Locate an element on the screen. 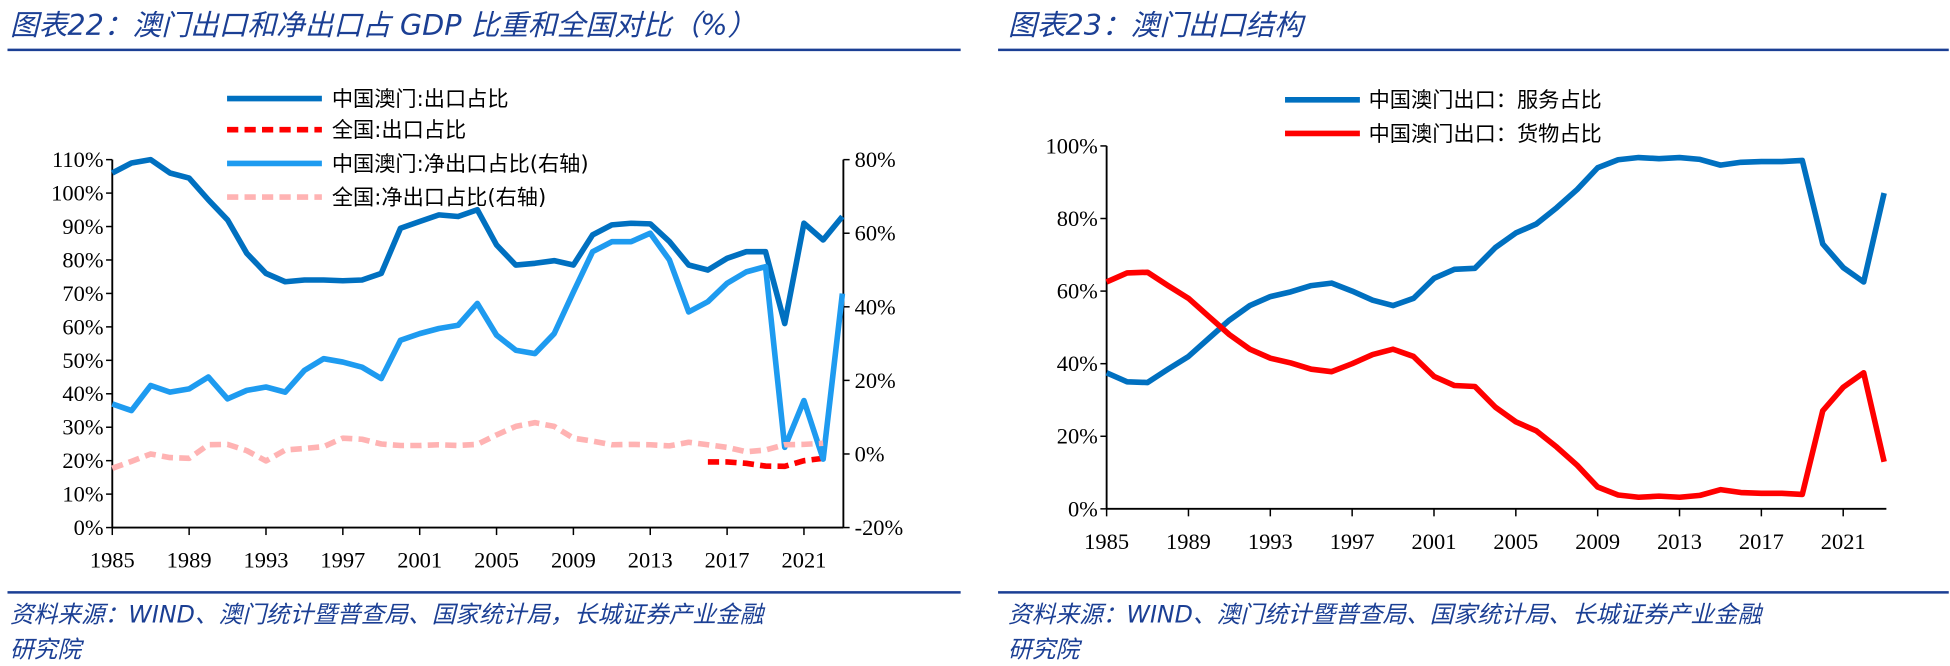  right-legend: 中国澳门出口：服务占比 中国澳门出口：货物占比 is located at coordinates (1443, 116).